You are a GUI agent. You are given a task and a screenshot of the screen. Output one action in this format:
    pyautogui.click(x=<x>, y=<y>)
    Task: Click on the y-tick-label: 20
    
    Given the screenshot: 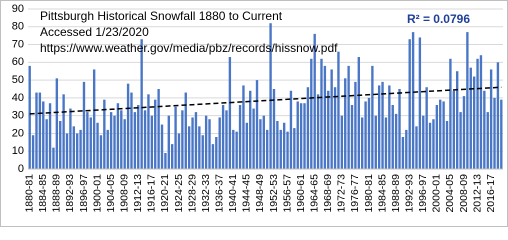 What is the action you would take?
    pyautogui.click(x=18, y=133)
    